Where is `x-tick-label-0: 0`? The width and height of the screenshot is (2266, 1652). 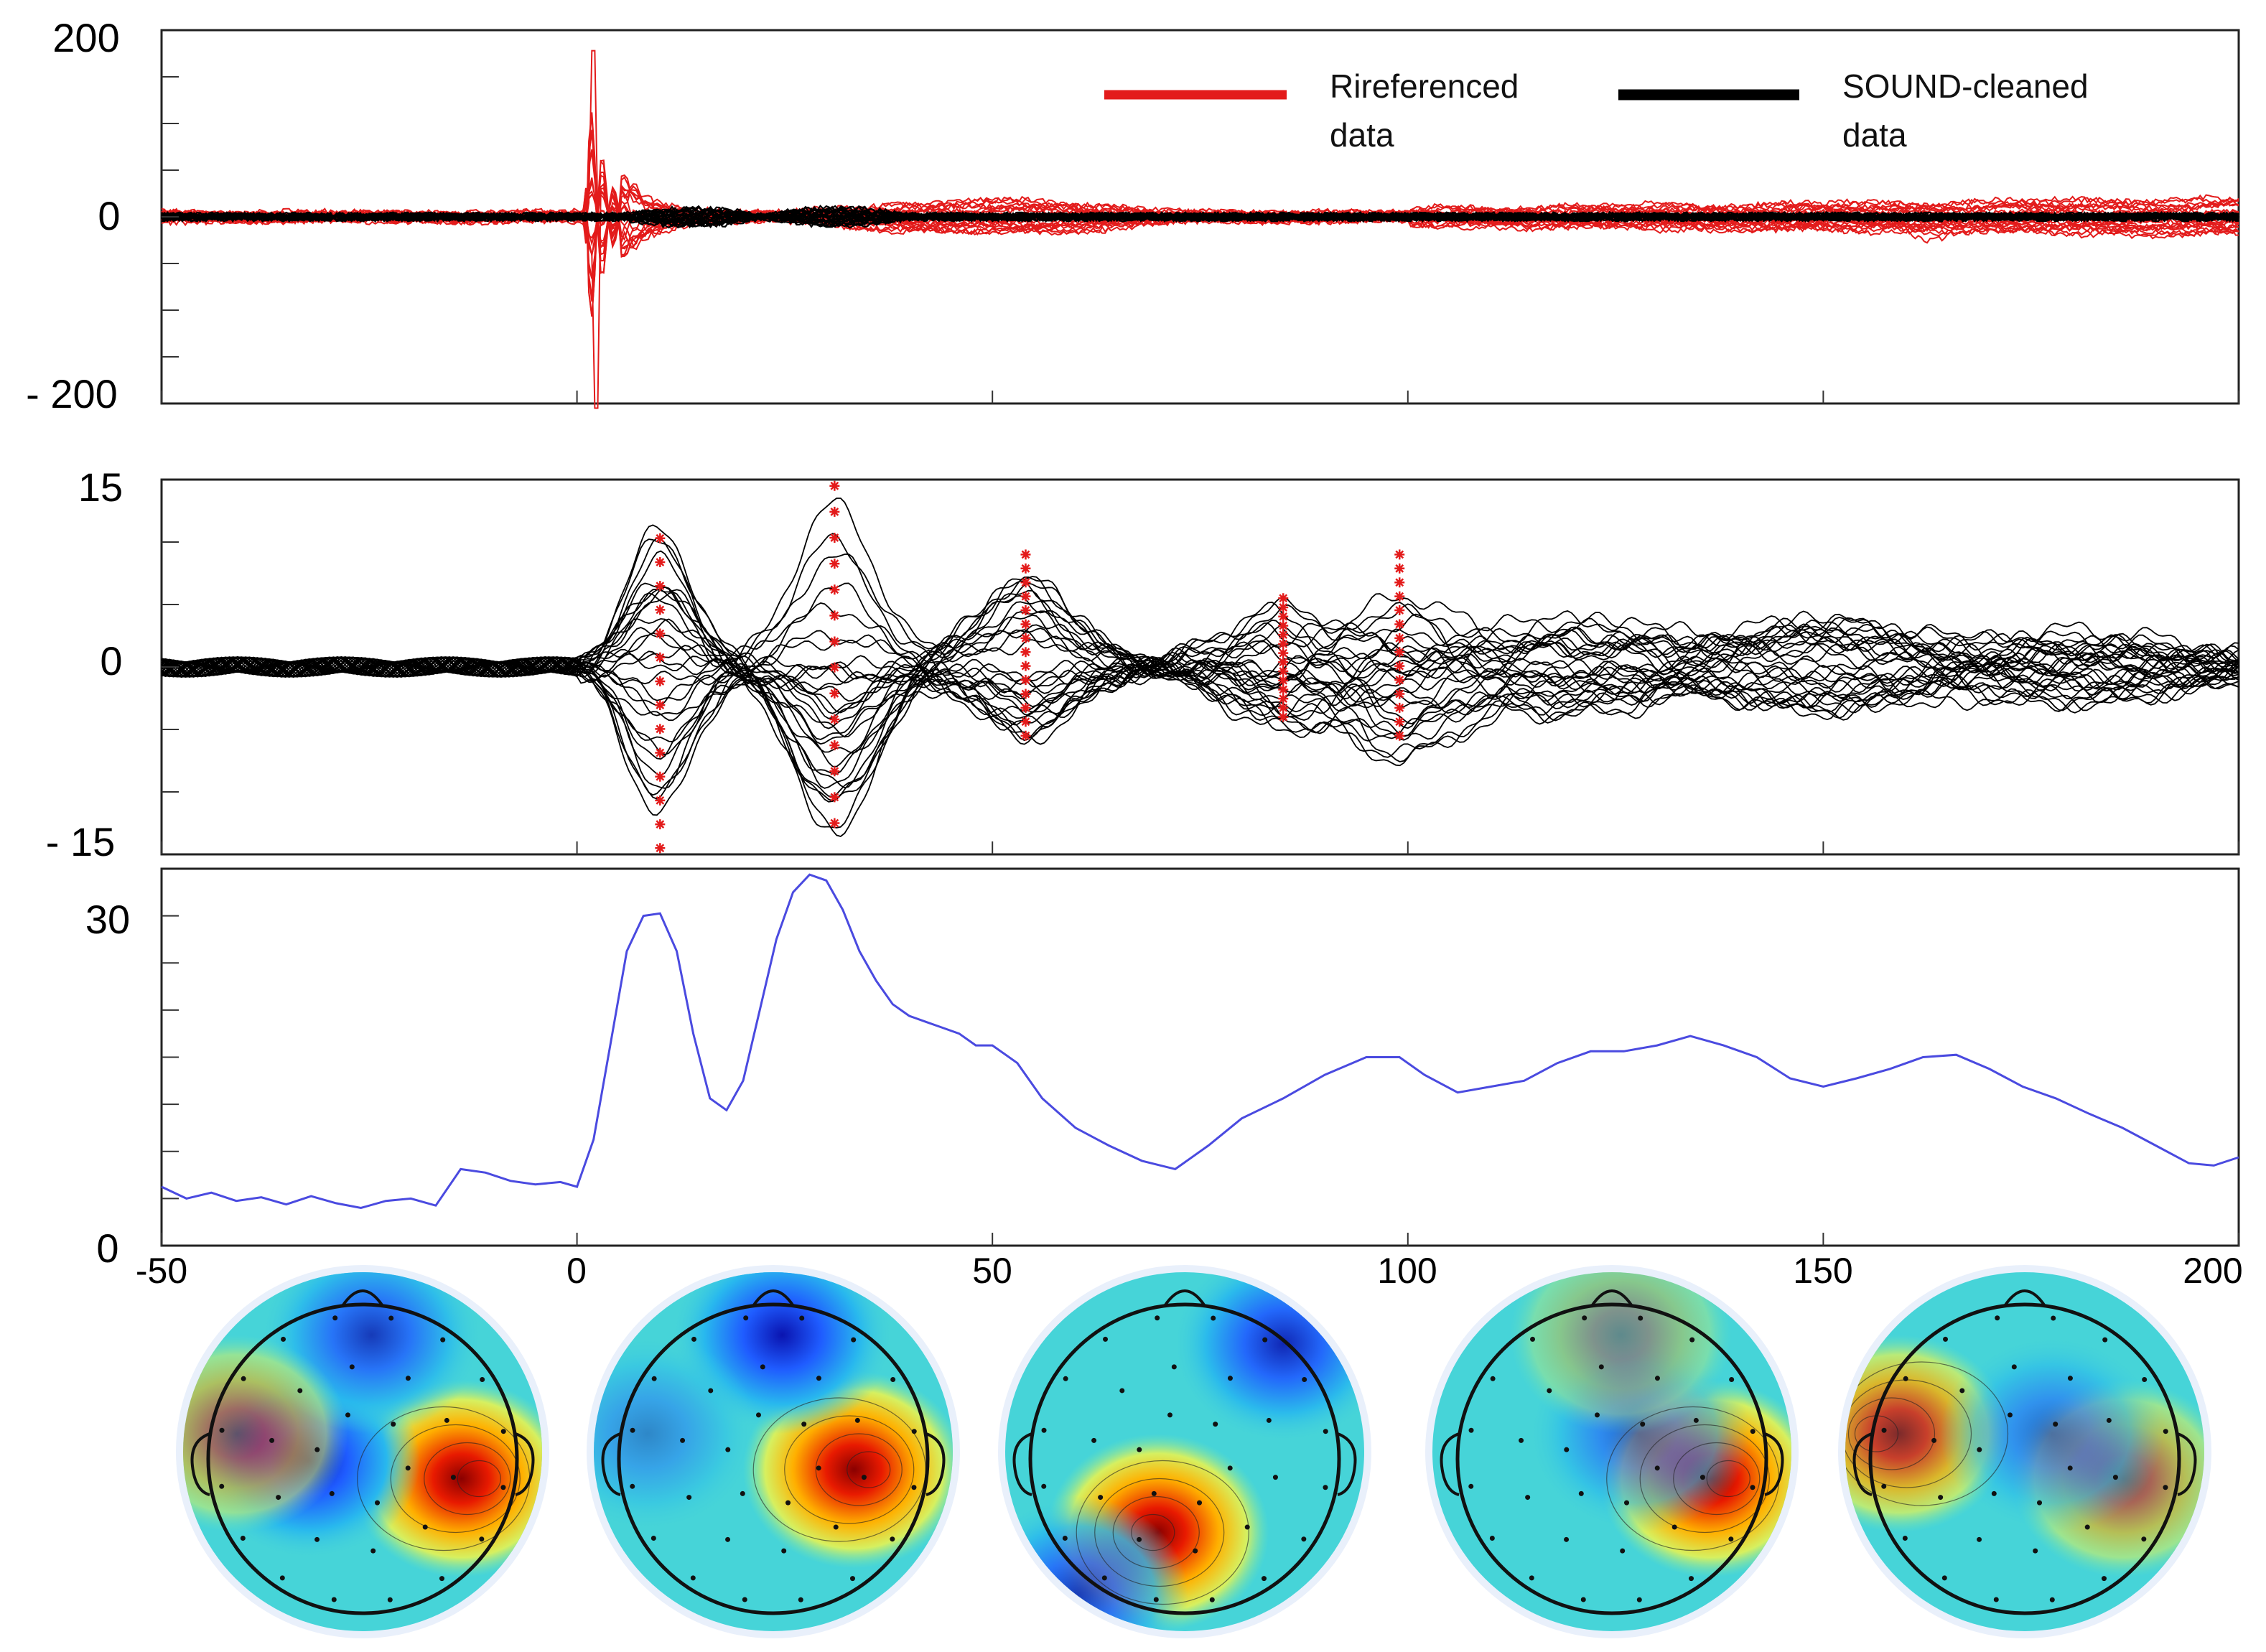 x-tick-label-0: 0 is located at coordinates (576, 1271).